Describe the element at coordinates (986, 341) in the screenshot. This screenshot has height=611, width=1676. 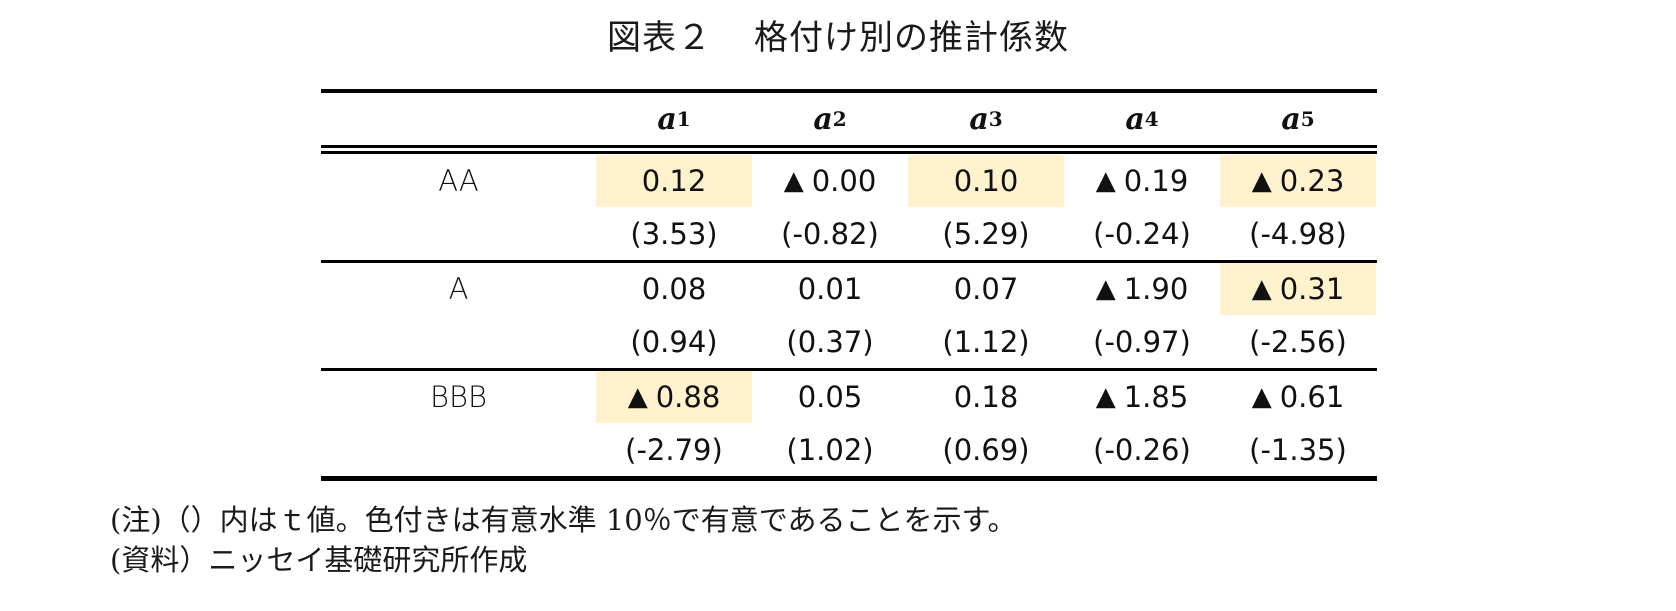
I see `t-value-cell: (1.12)` at that location.